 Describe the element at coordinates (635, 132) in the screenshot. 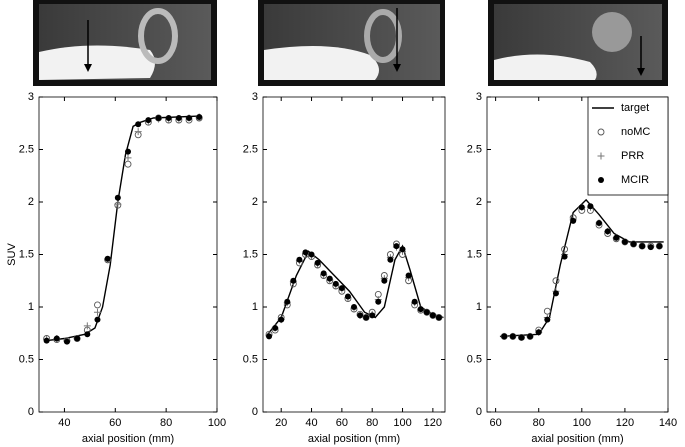

I see `legend-label: noMC` at that location.